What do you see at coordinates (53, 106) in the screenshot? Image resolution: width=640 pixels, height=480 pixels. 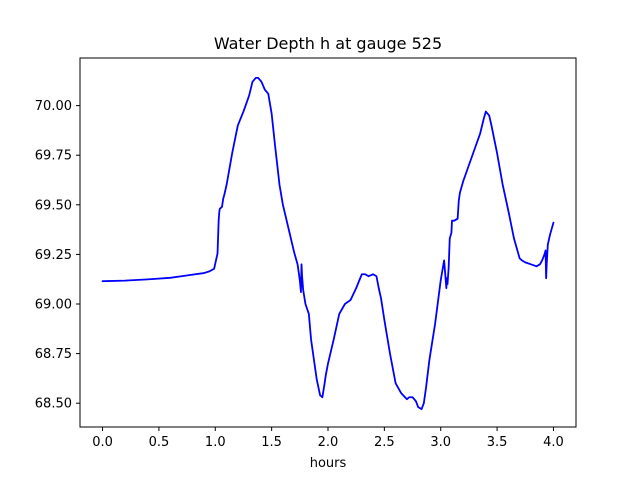 I see `y-tick-label: 70.00` at bounding box center [53, 106].